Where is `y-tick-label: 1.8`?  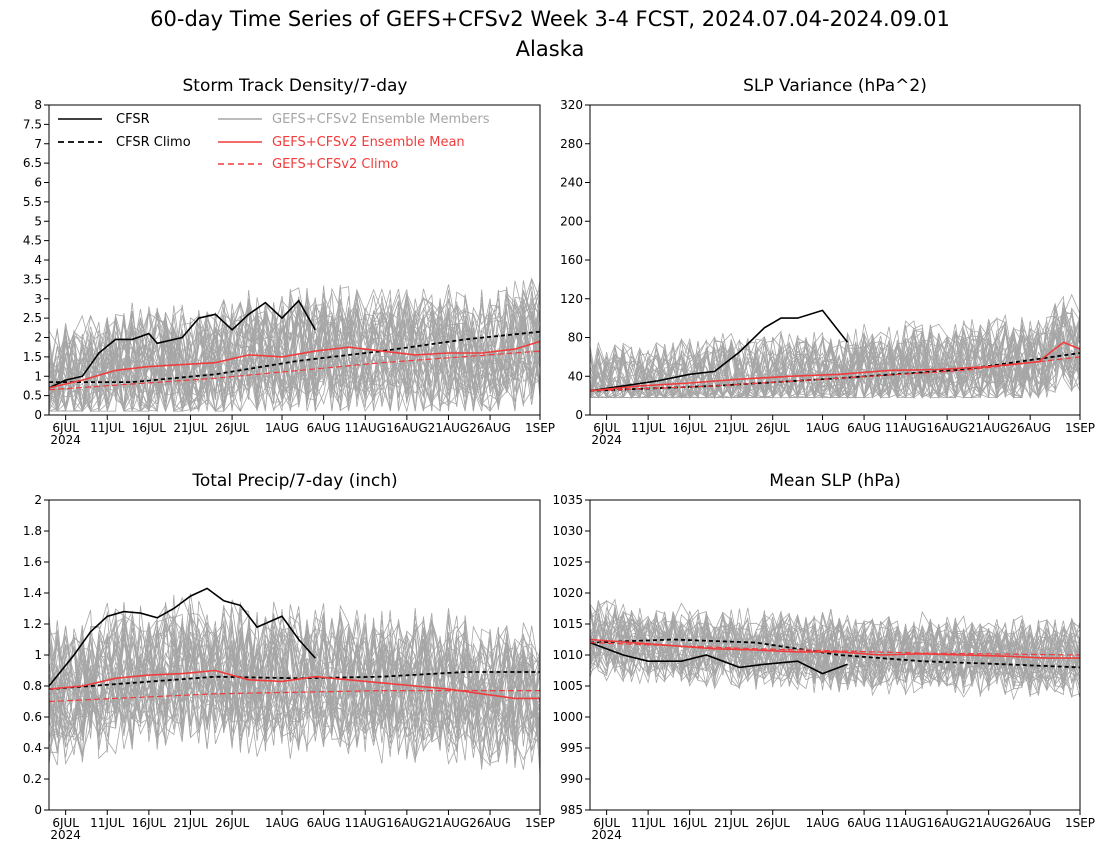
y-tick-label: 1.8 is located at coordinates (32, 531).